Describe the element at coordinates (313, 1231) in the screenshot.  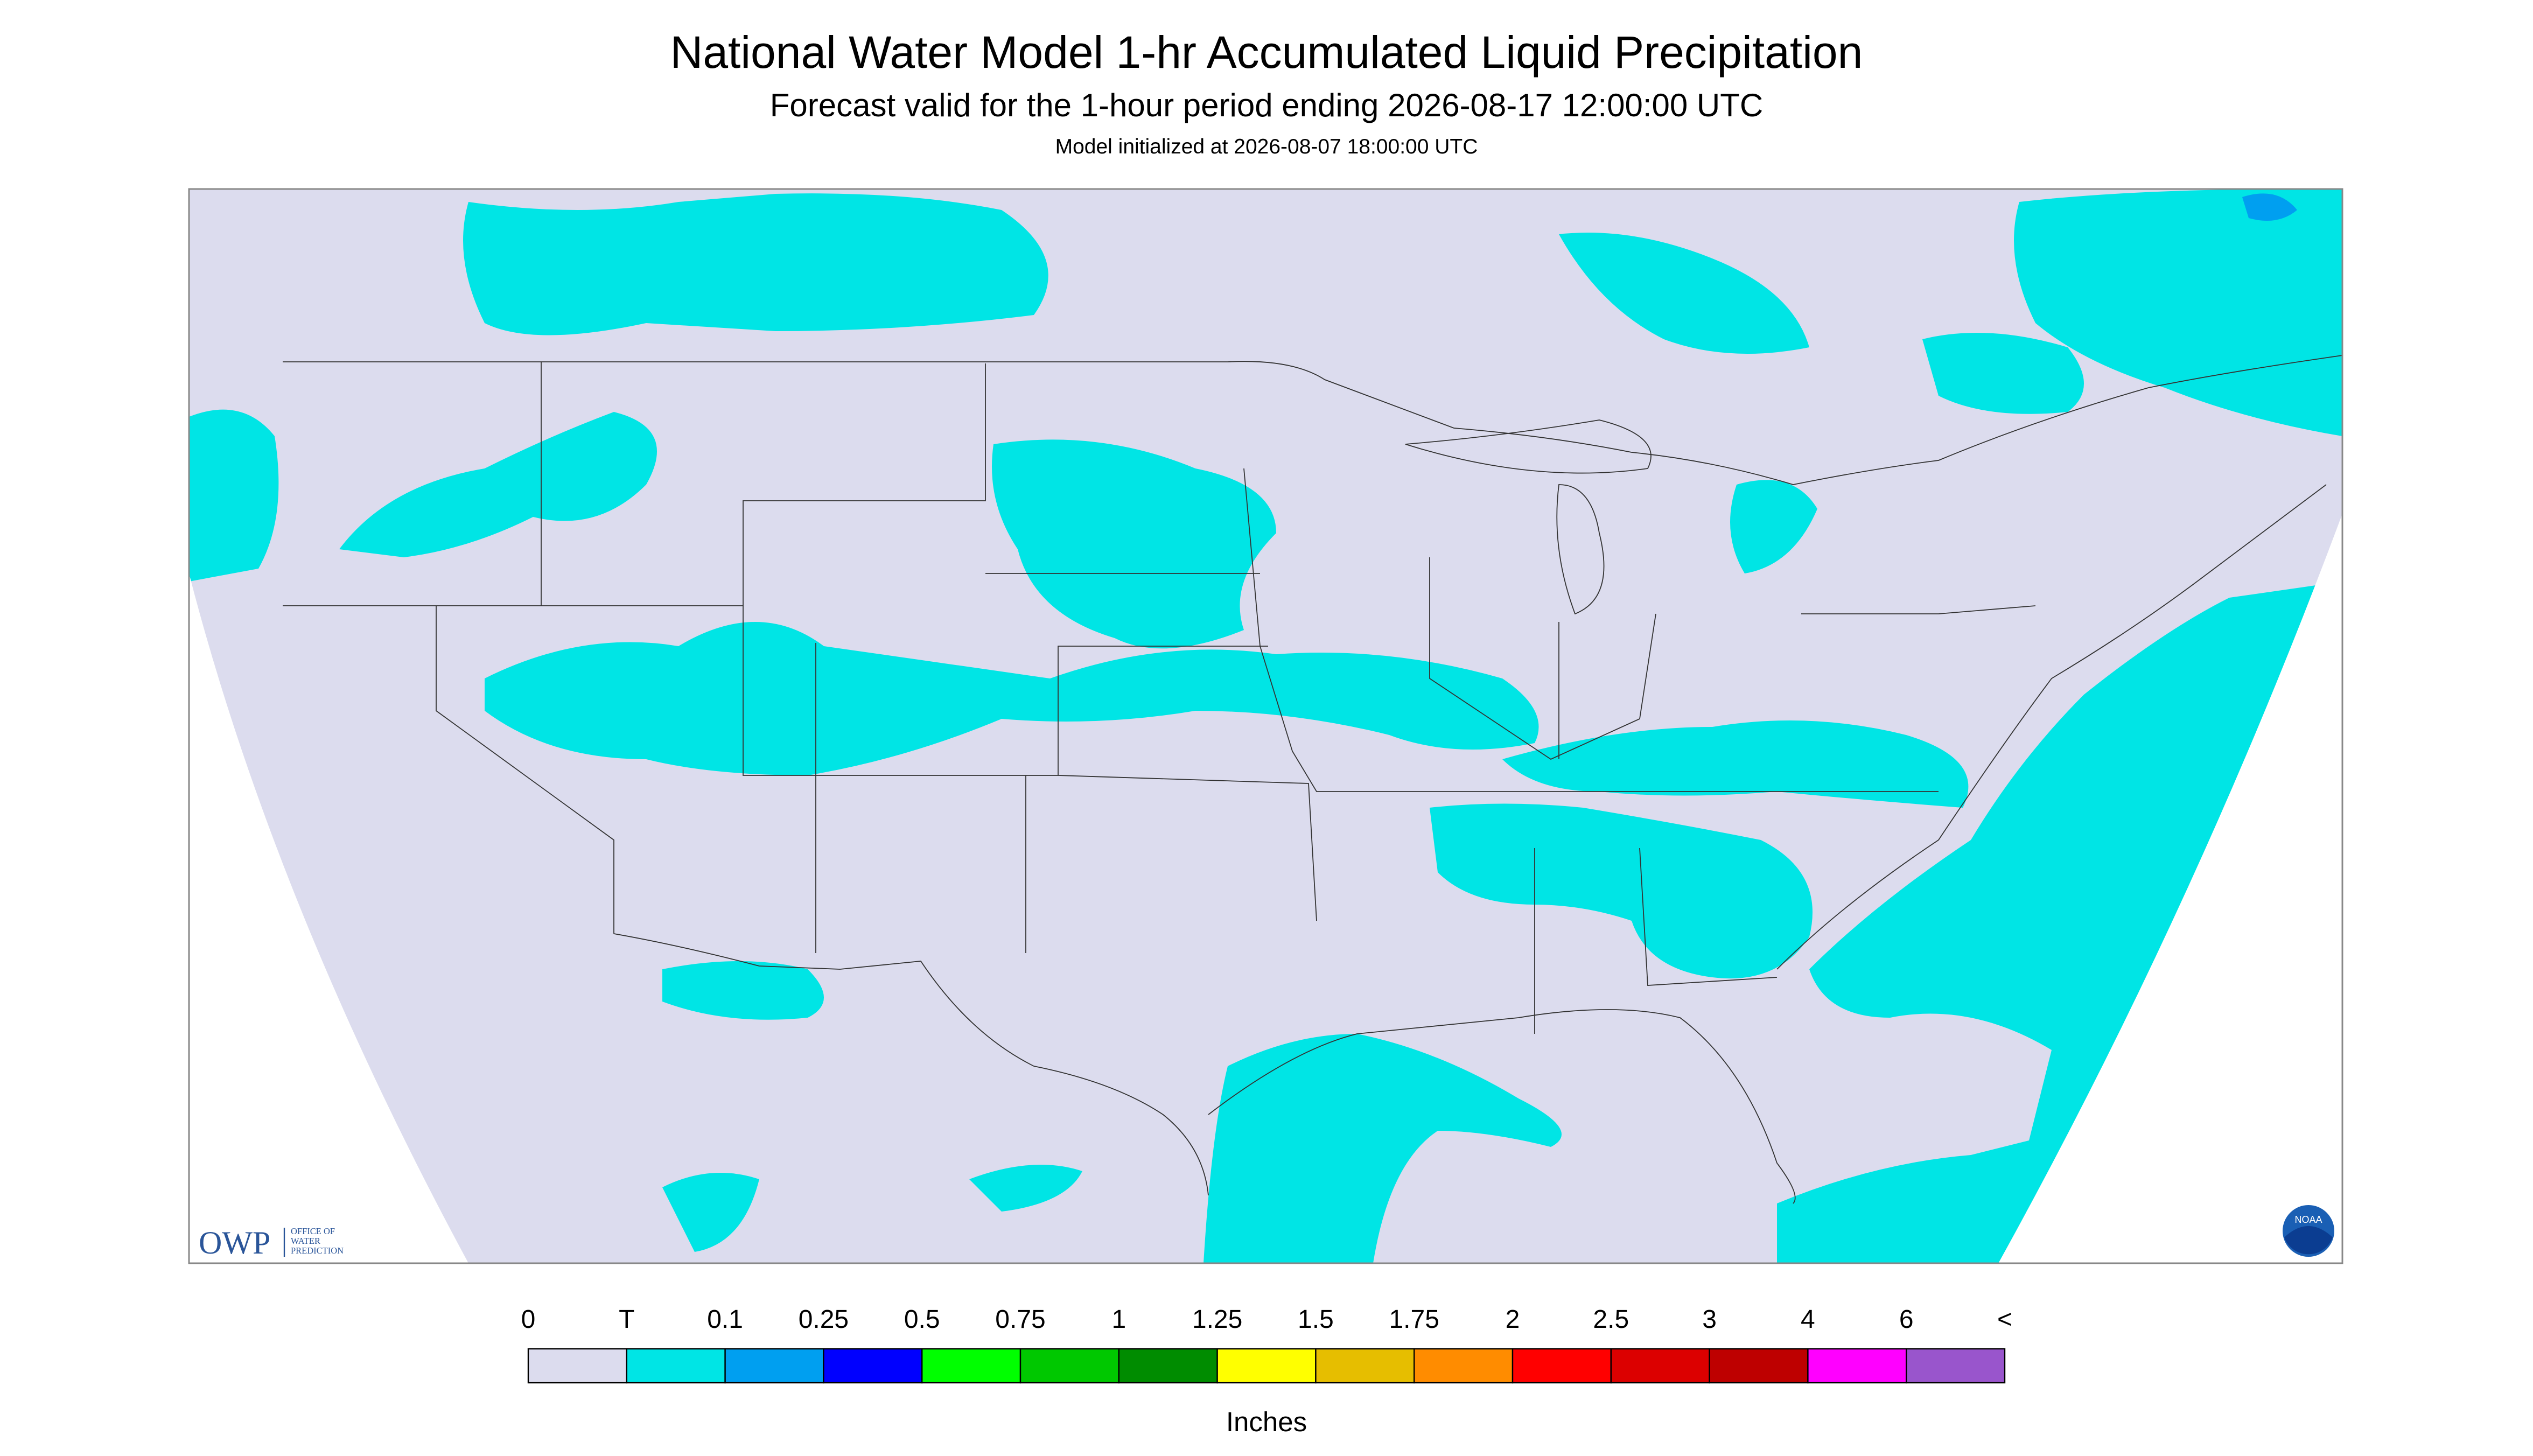
I see `owp-logo-line: OFFICE OF` at that location.